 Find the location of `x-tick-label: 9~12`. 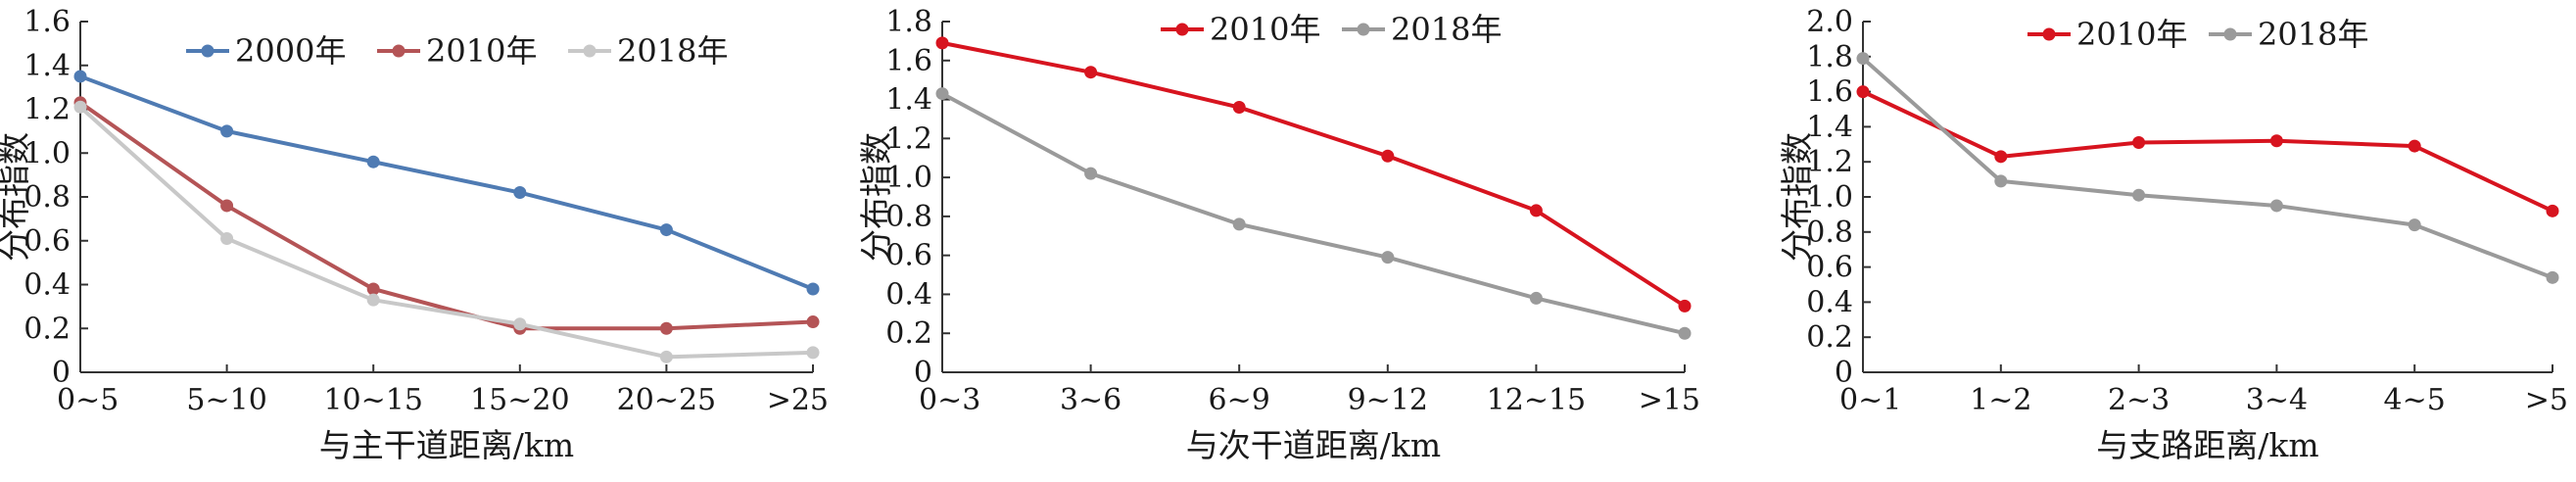

x-tick-label: 9~12 is located at coordinates (1388, 400).